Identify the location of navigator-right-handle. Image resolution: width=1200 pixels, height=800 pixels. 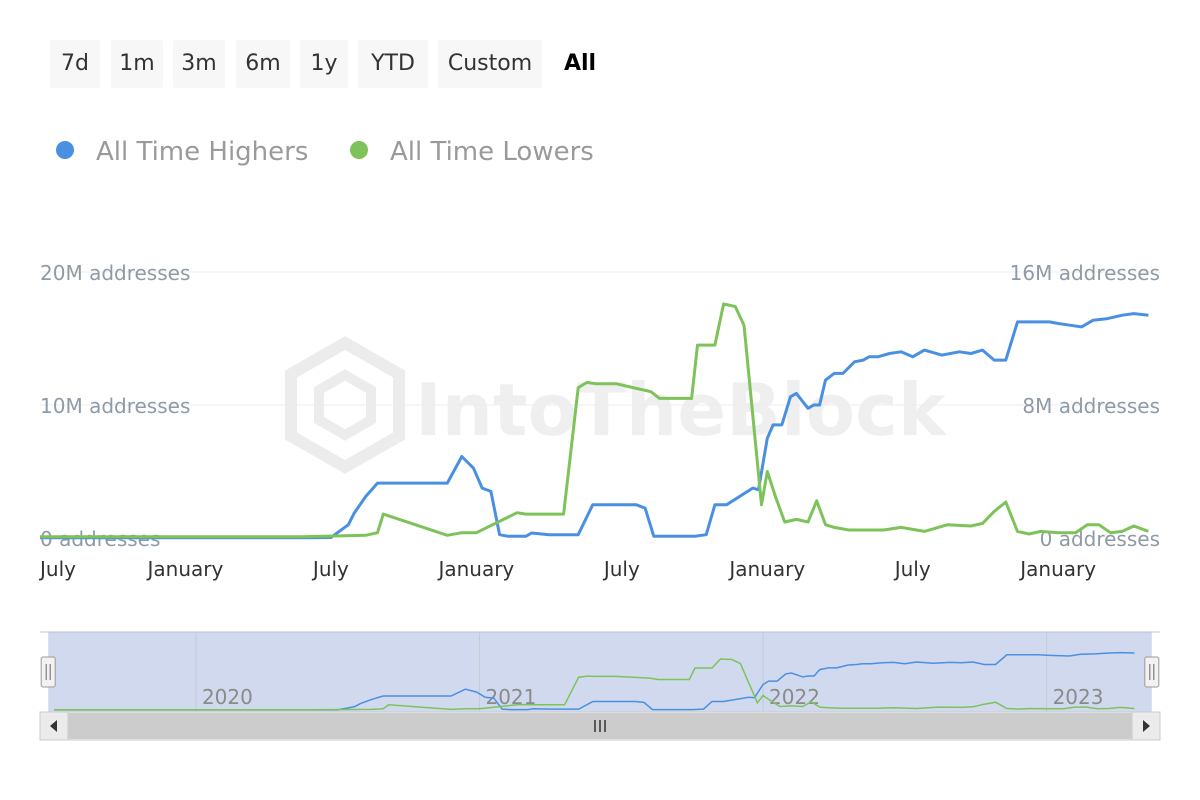
(1152, 672).